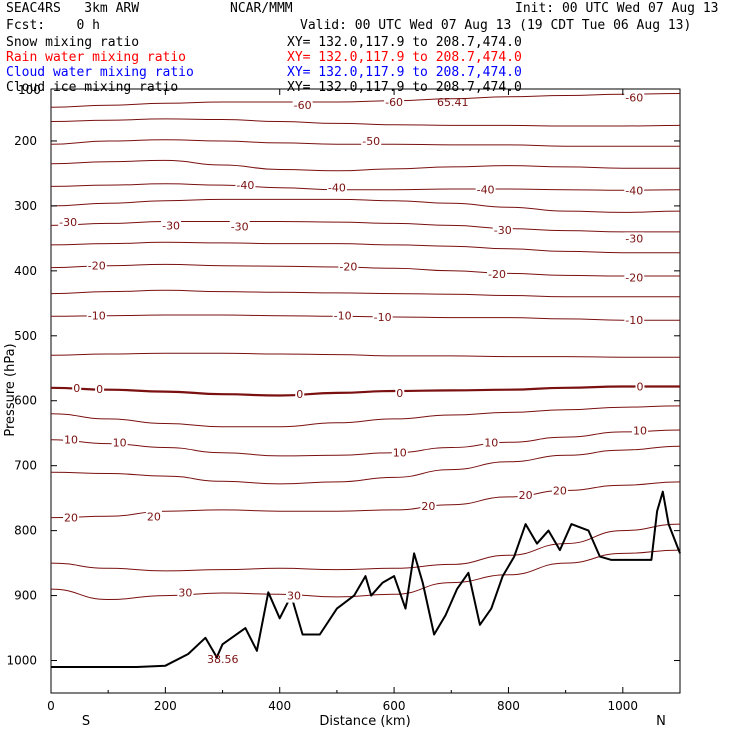 Image resolution: width=740 pixels, height=740 pixels. I want to click on y-tick-label: 700, so click(25, 466).